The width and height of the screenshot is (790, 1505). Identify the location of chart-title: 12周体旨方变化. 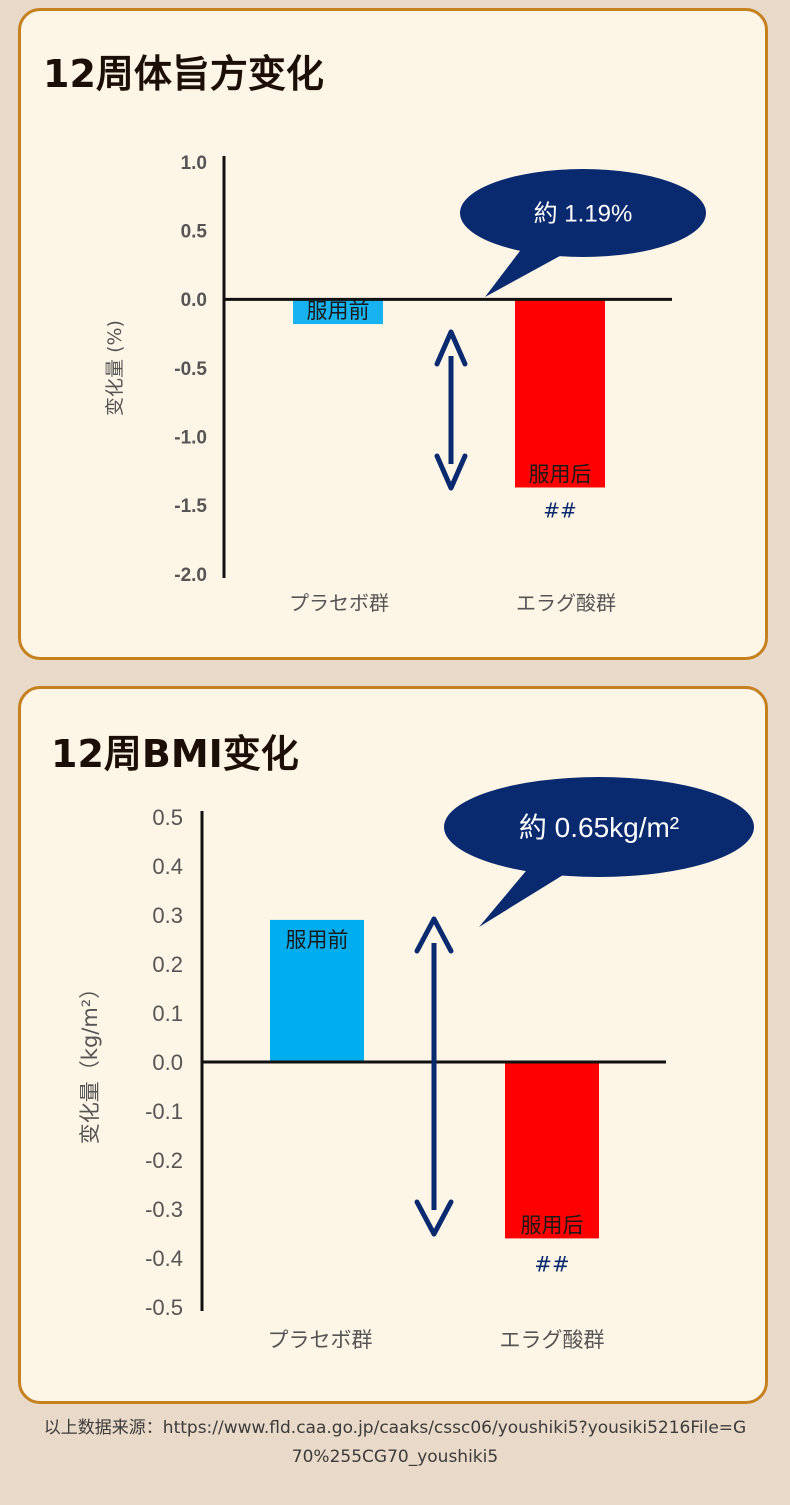
(183, 74).